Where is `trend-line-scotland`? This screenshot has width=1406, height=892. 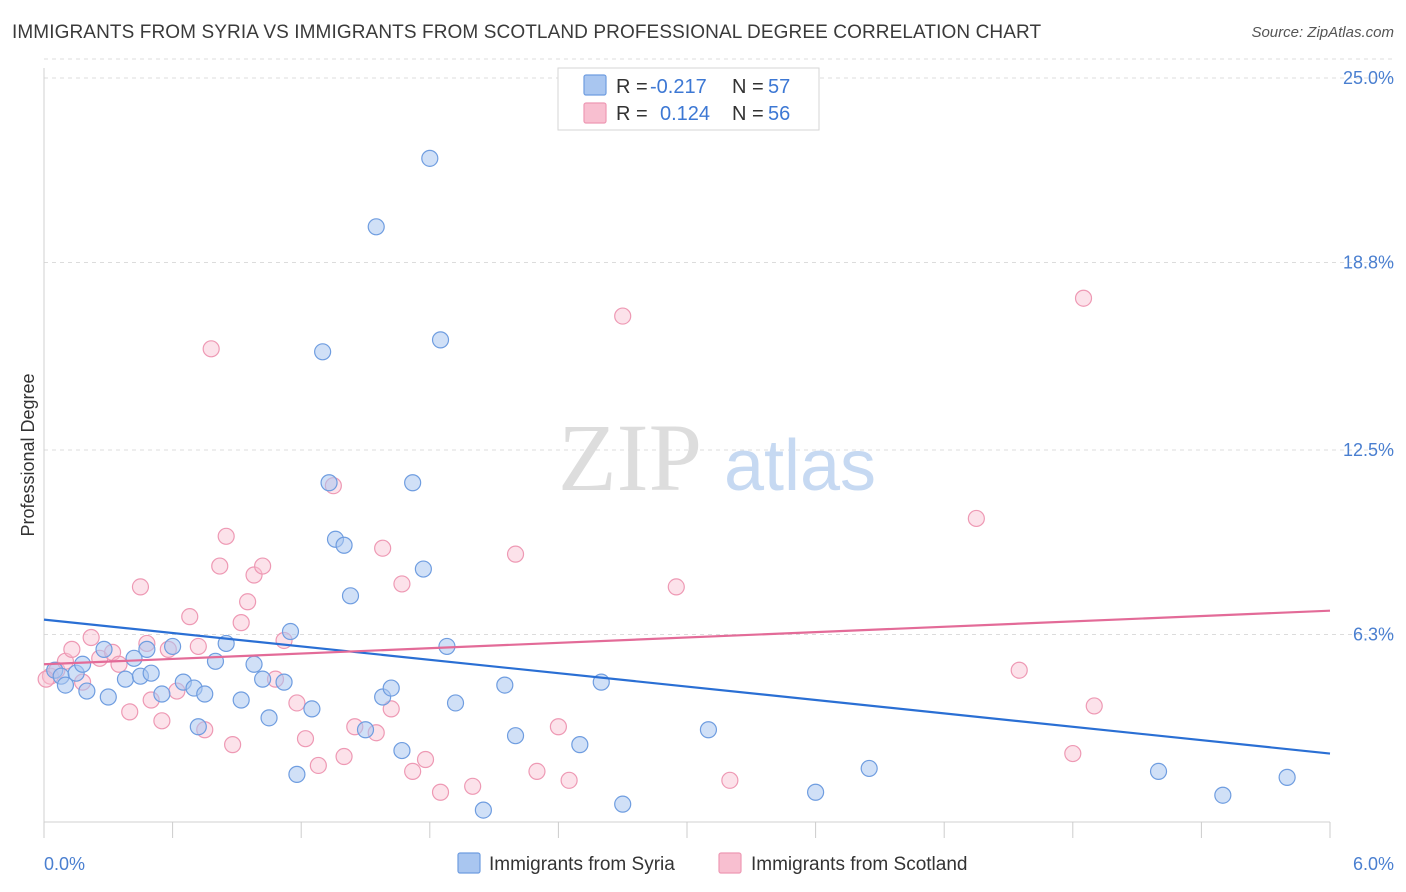 trend-line-scotland is located at coordinates (687, 637).